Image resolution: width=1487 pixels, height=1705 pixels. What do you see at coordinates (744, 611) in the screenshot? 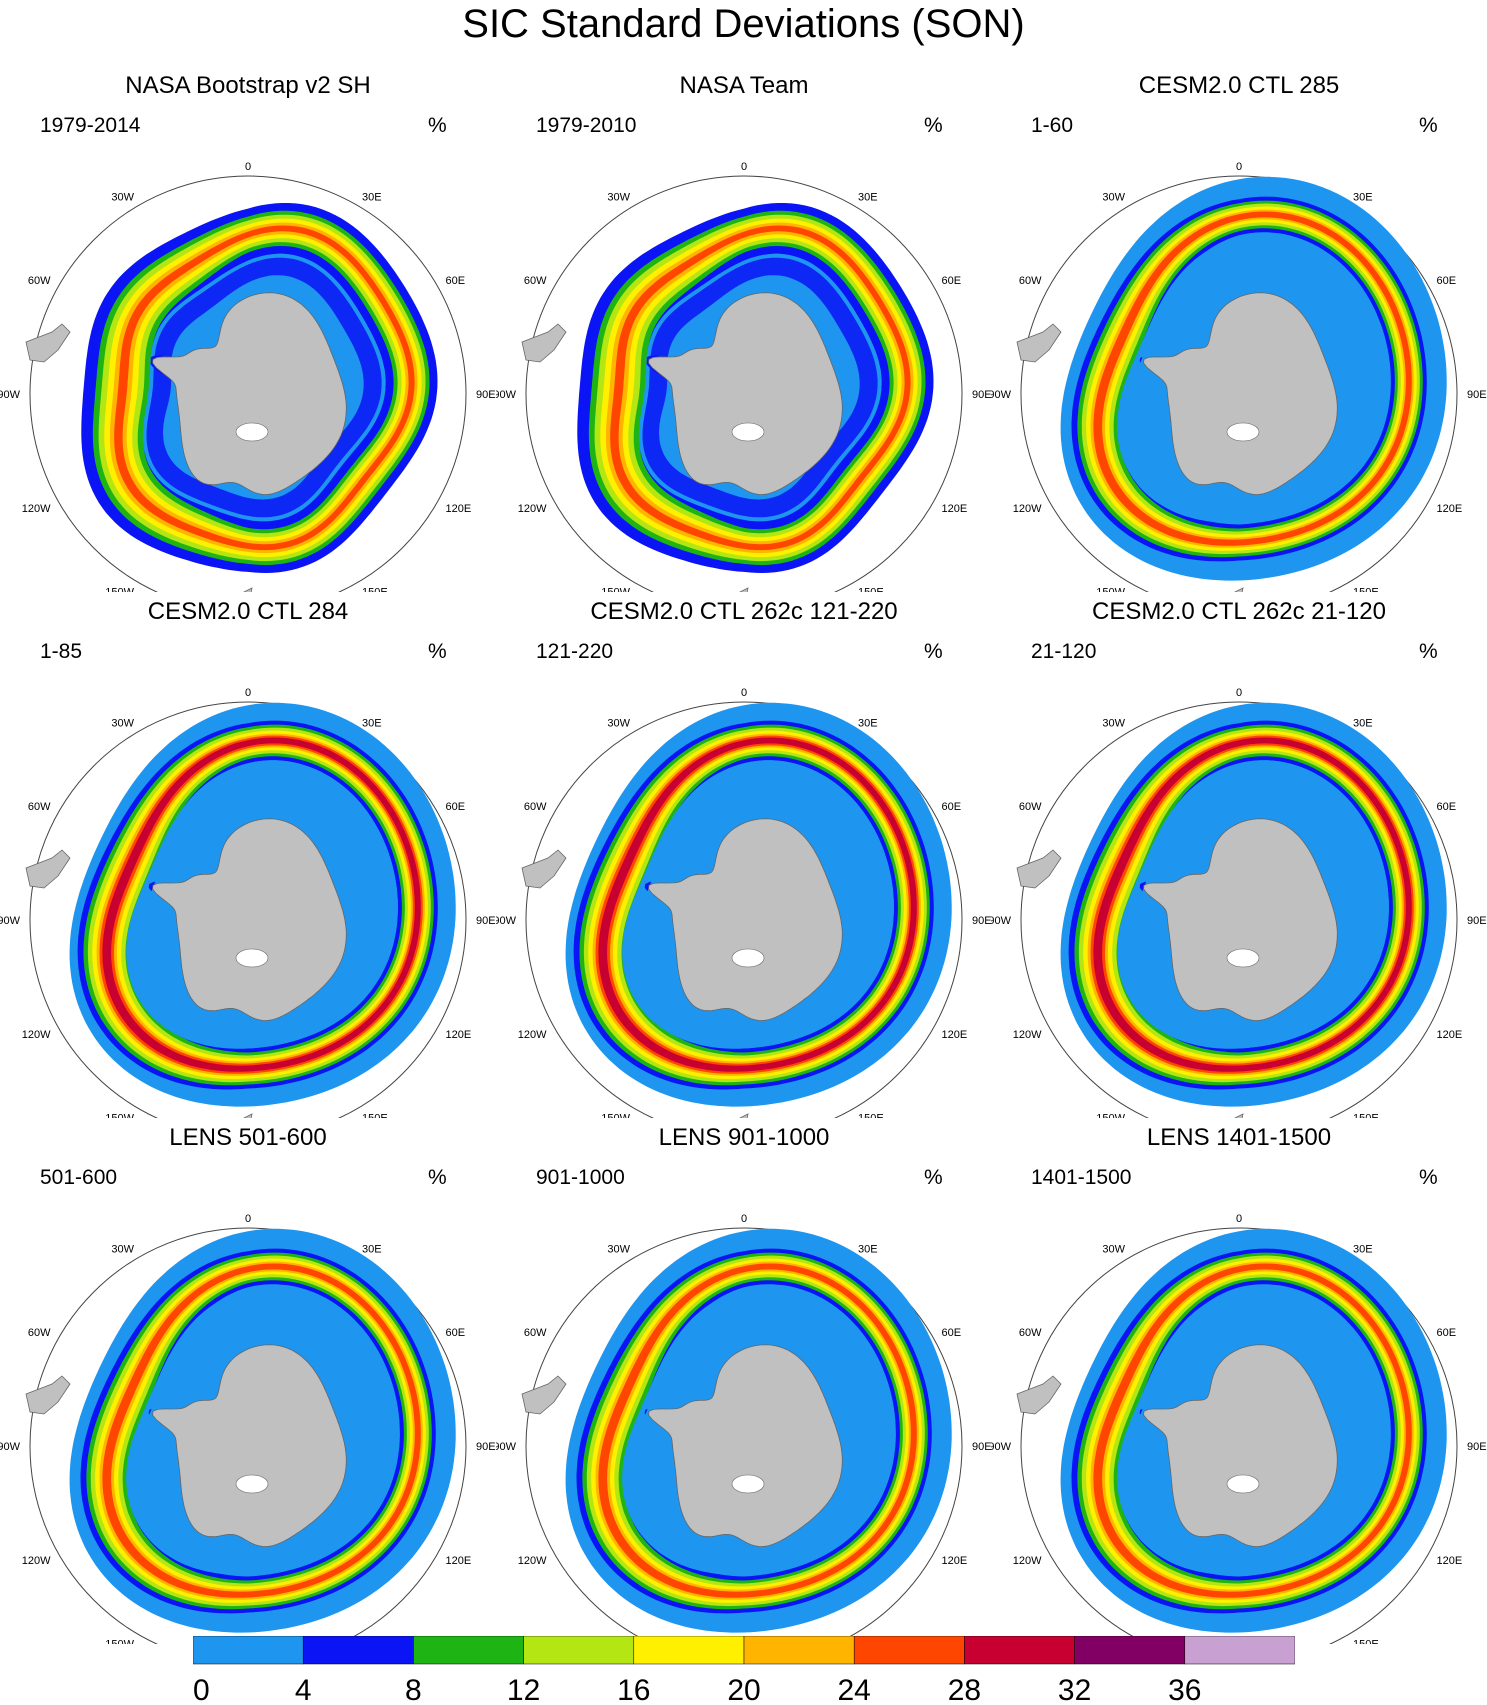
I see `panel-title: CESM2.0 CTL 262c 121-220` at bounding box center [744, 611].